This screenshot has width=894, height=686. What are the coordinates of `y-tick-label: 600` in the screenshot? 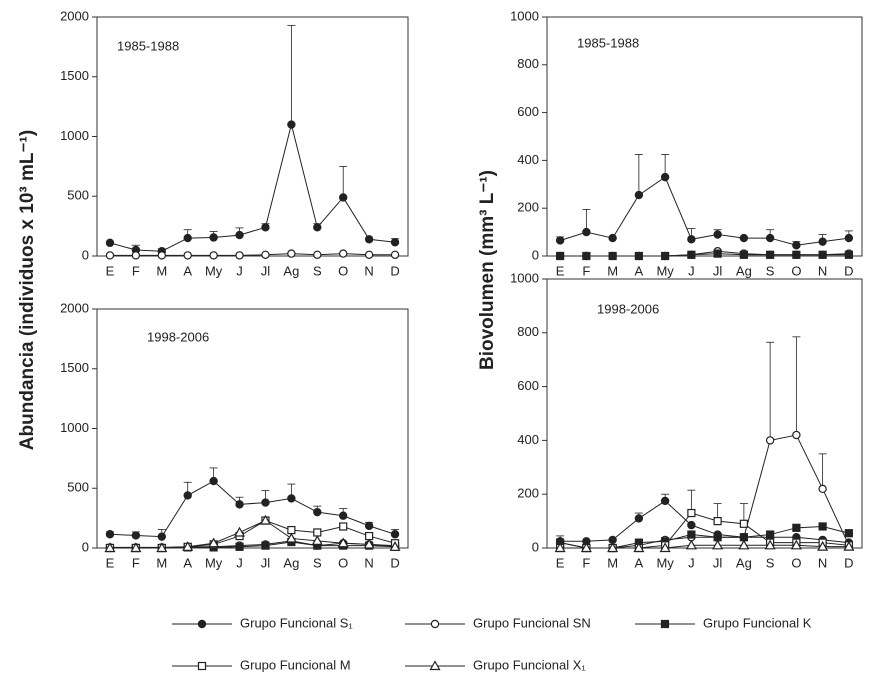 It's located at (528, 385).